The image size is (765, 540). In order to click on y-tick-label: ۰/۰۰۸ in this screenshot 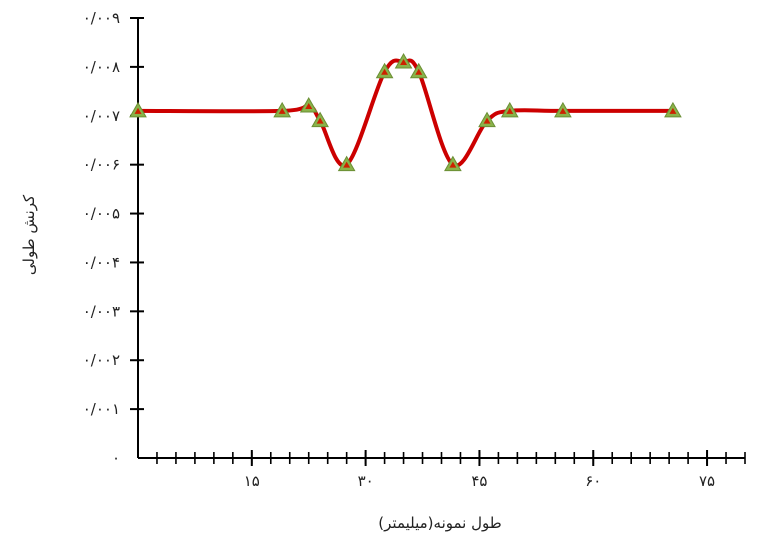, I will do `click(101, 67)`.